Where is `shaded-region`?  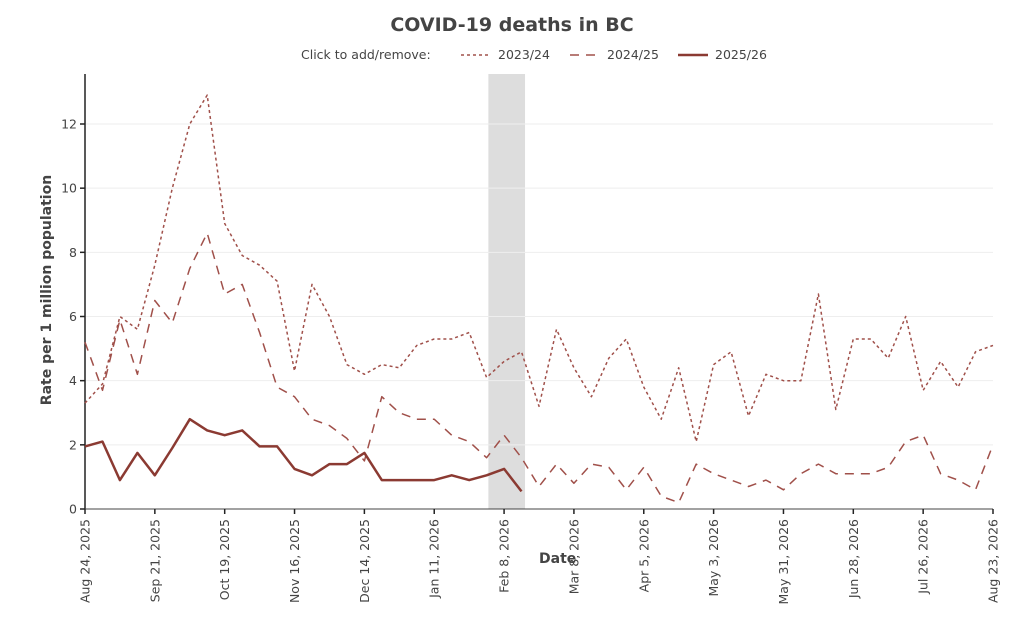
shaded-region is located at coordinates (507, 291).